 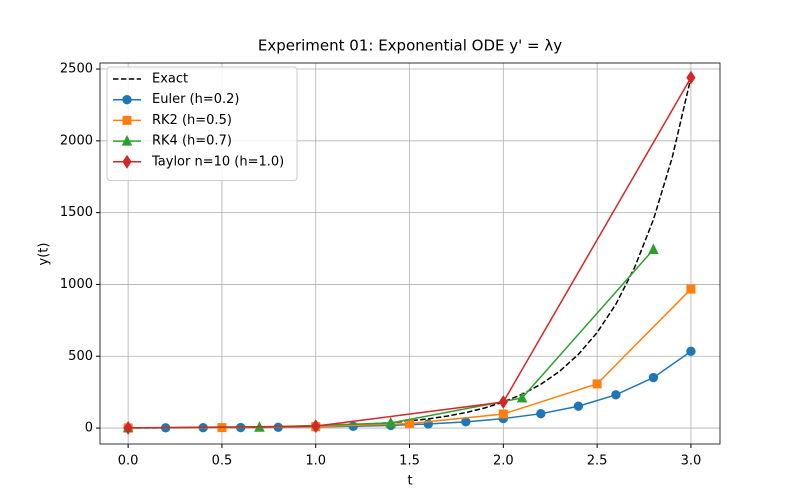 What do you see at coordinates (192, 141) in the screenshot?
I see `legend-label: RK4 (h=0.7)` at bounding box center [192, 141].